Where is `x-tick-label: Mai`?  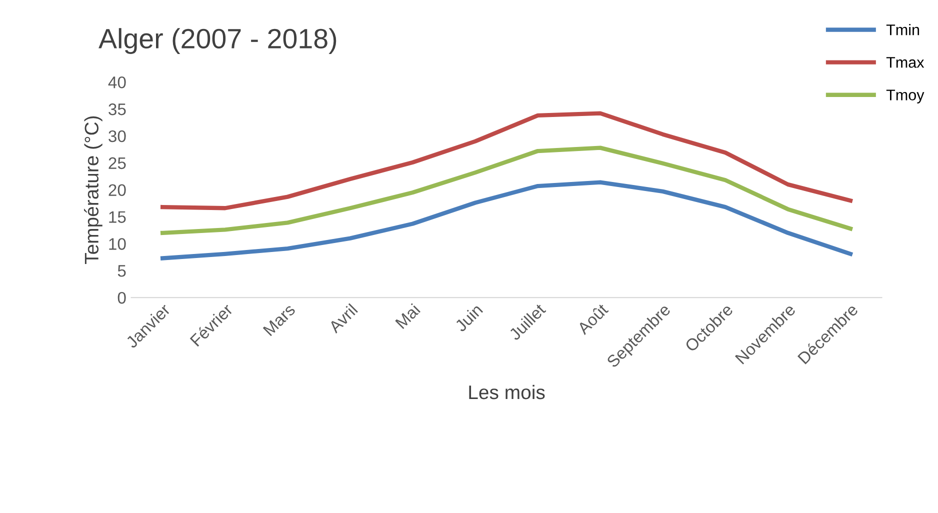 x-tick-label: Mai is located at coordinates (407, 316).